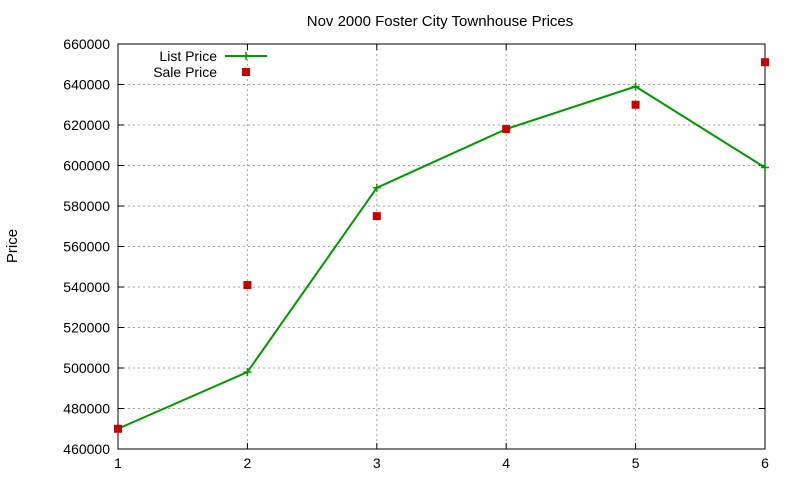 The width and height of the screenshot is (800, 480). What do you see at coordinates (185, 72) in the screenshot?
I see `legend-label-sale-price: Sale Price` at bounding box center [185, 72].